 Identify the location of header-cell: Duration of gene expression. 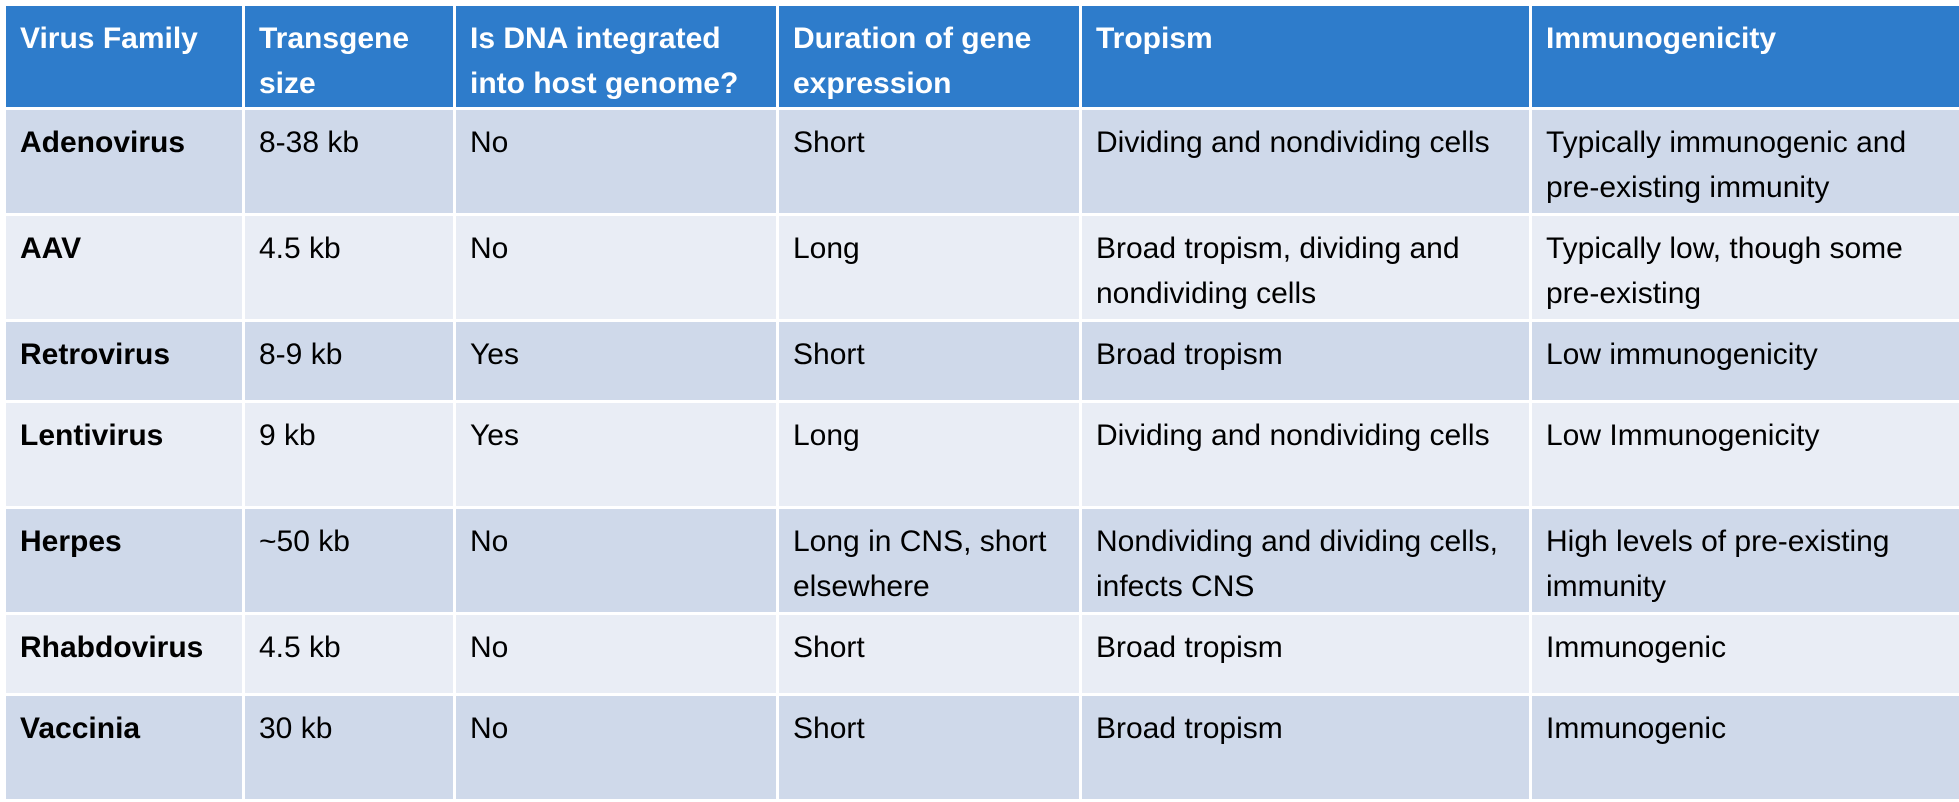
(929, 56).